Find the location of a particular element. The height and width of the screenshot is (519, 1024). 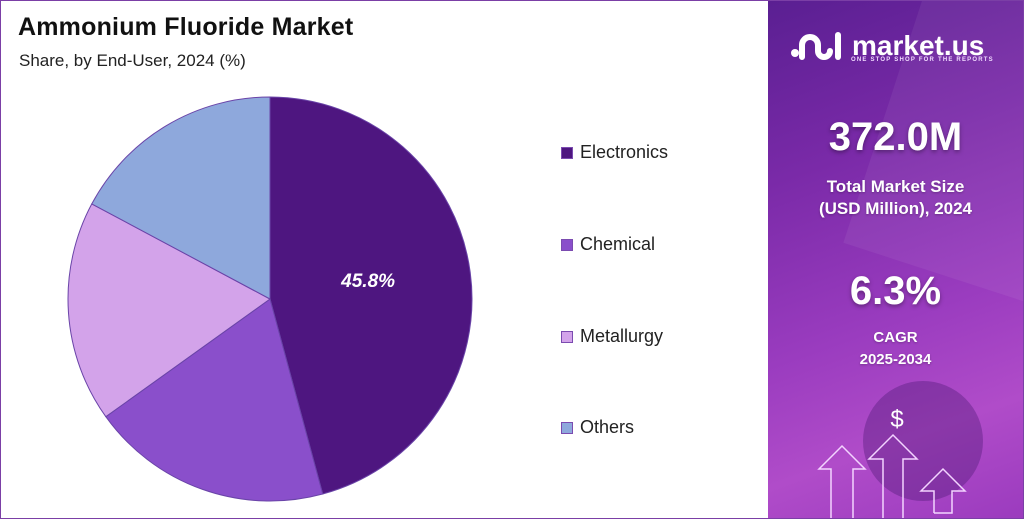

brand-logo: market.us is located at coordinates (887, 46).